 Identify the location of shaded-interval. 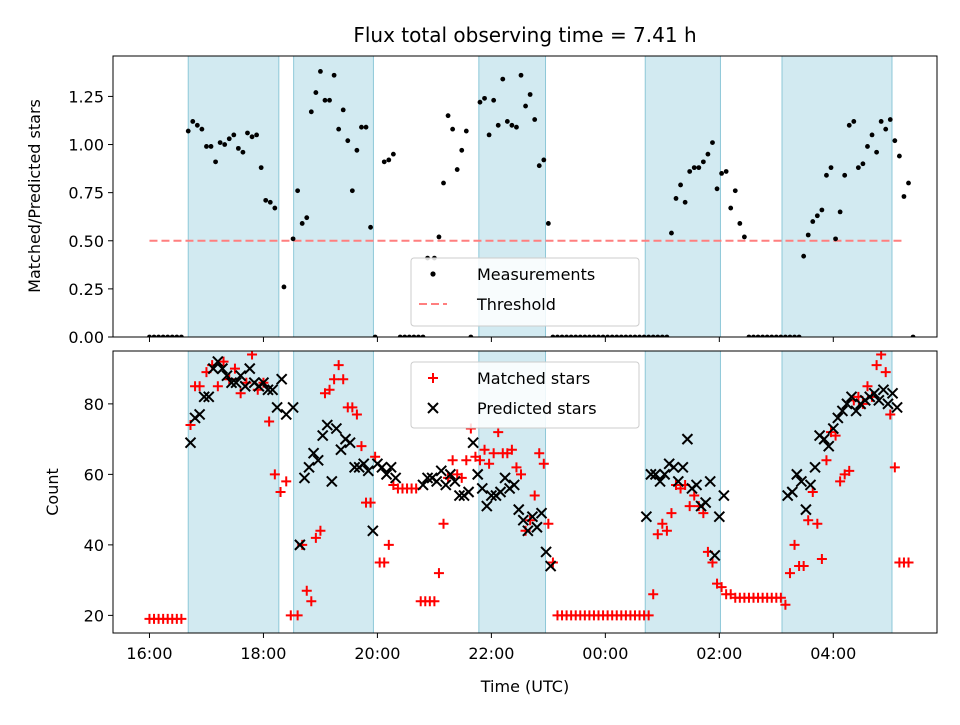
(333, 196).